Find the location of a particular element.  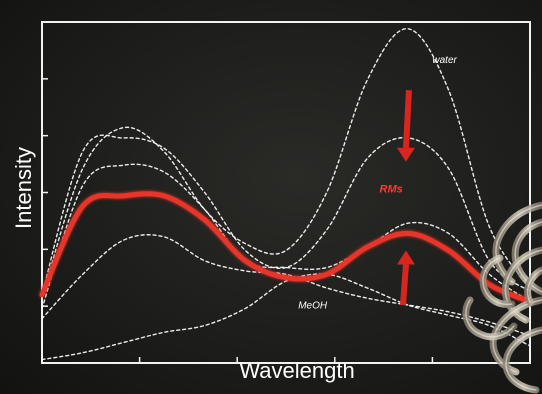

arrow-down-water is located at coordinates (405, 126).